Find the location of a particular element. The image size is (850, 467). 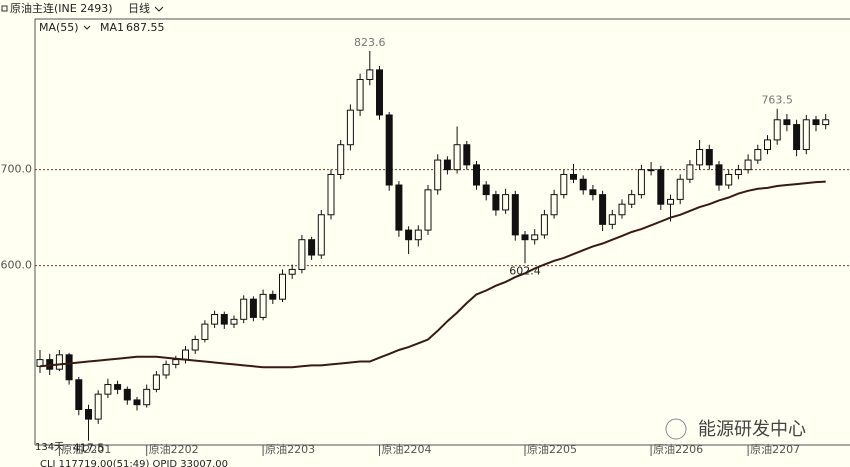

extreme-label: 763.5 is located at coordinates (777, 100).